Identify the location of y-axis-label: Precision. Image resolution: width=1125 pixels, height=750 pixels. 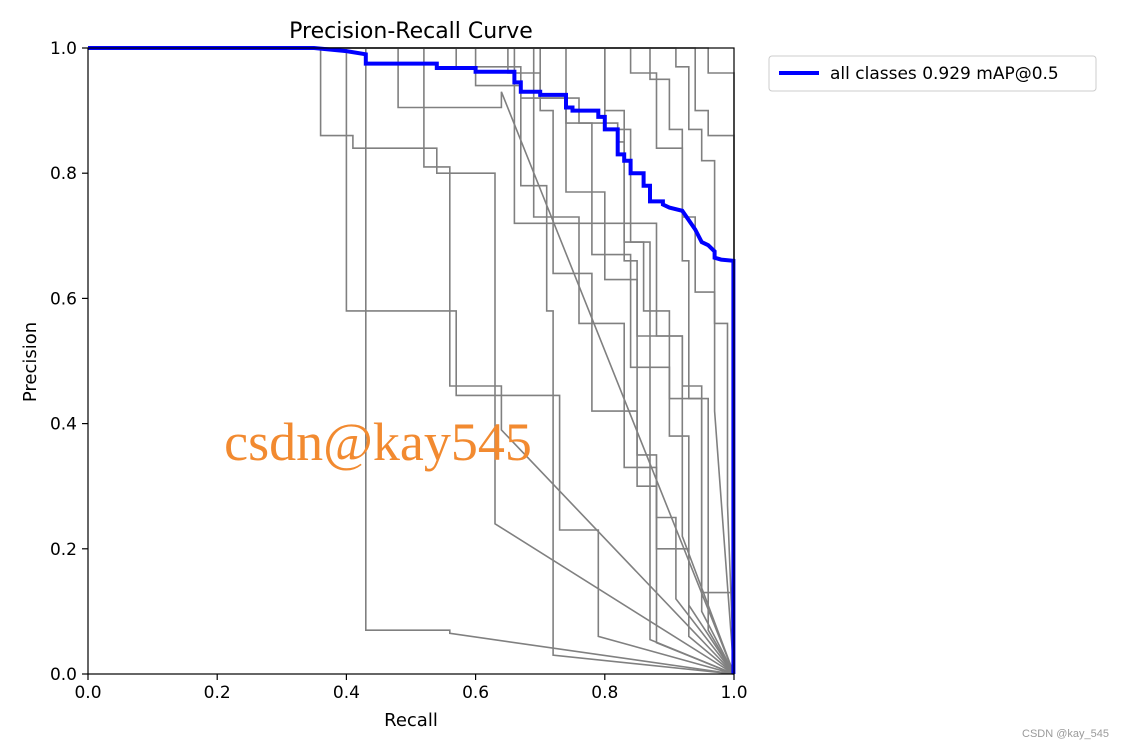
(30, 362).